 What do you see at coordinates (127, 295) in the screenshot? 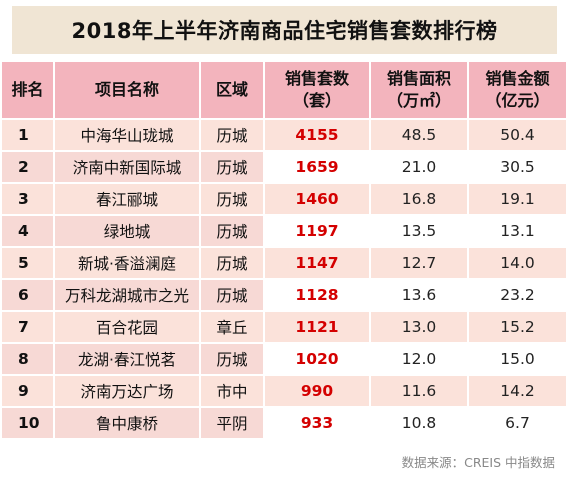
I see `cell-name: 万科龙湖城市之光` at bounding box center [127, 295].